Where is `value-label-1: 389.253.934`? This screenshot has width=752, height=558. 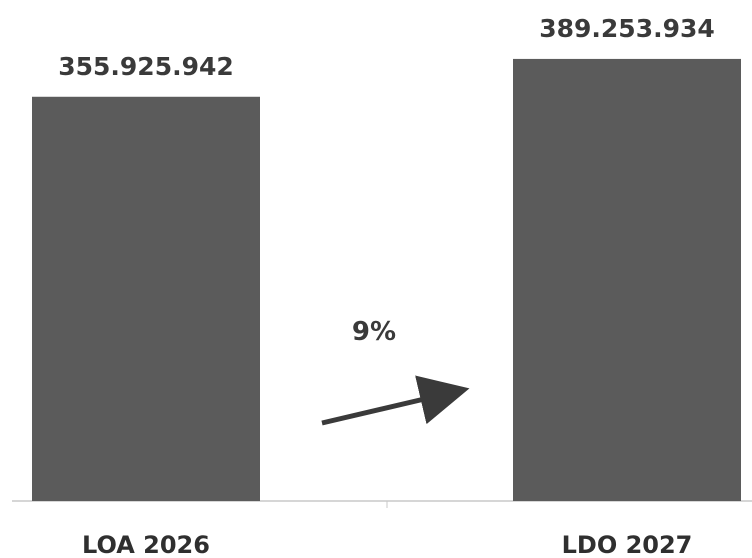
value-label-1: 389.253.934 is located at coordinates (627, 28).